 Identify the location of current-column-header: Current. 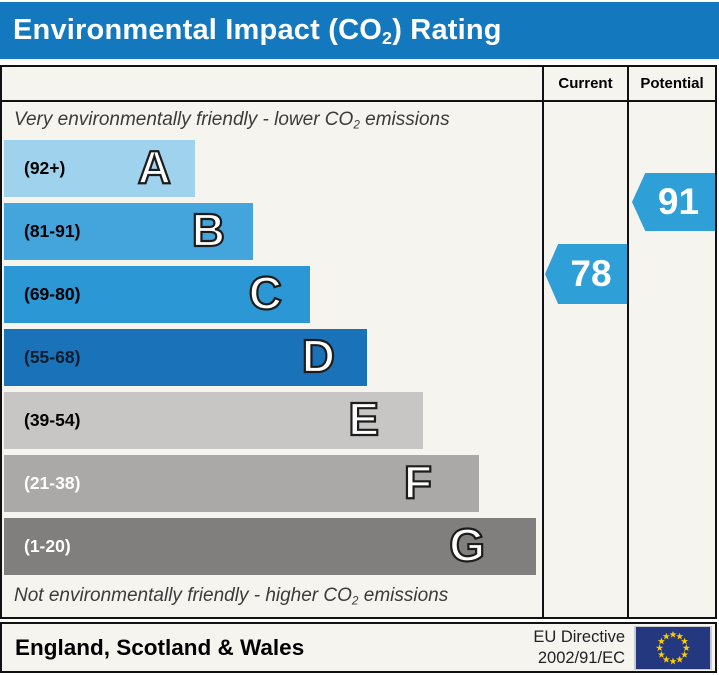
(585, 83).